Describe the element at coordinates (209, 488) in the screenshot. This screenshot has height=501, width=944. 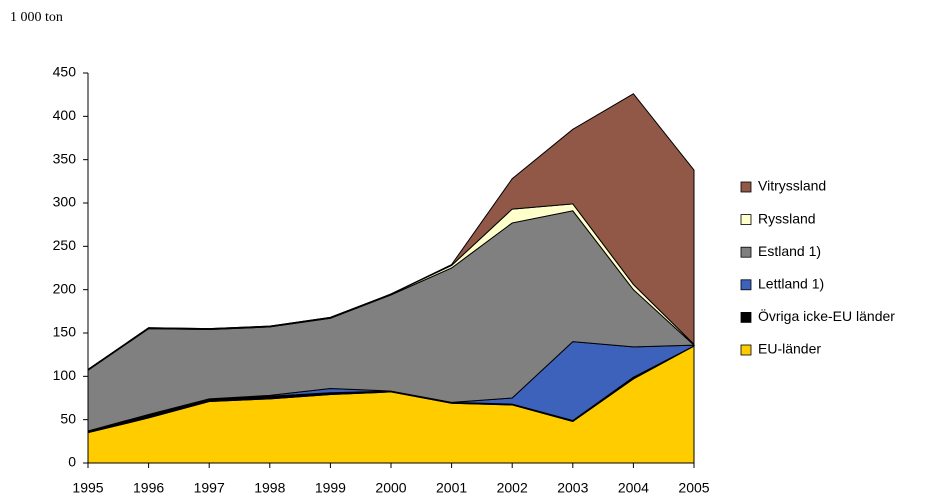
I see `x-tick-label: 1997` at that location.